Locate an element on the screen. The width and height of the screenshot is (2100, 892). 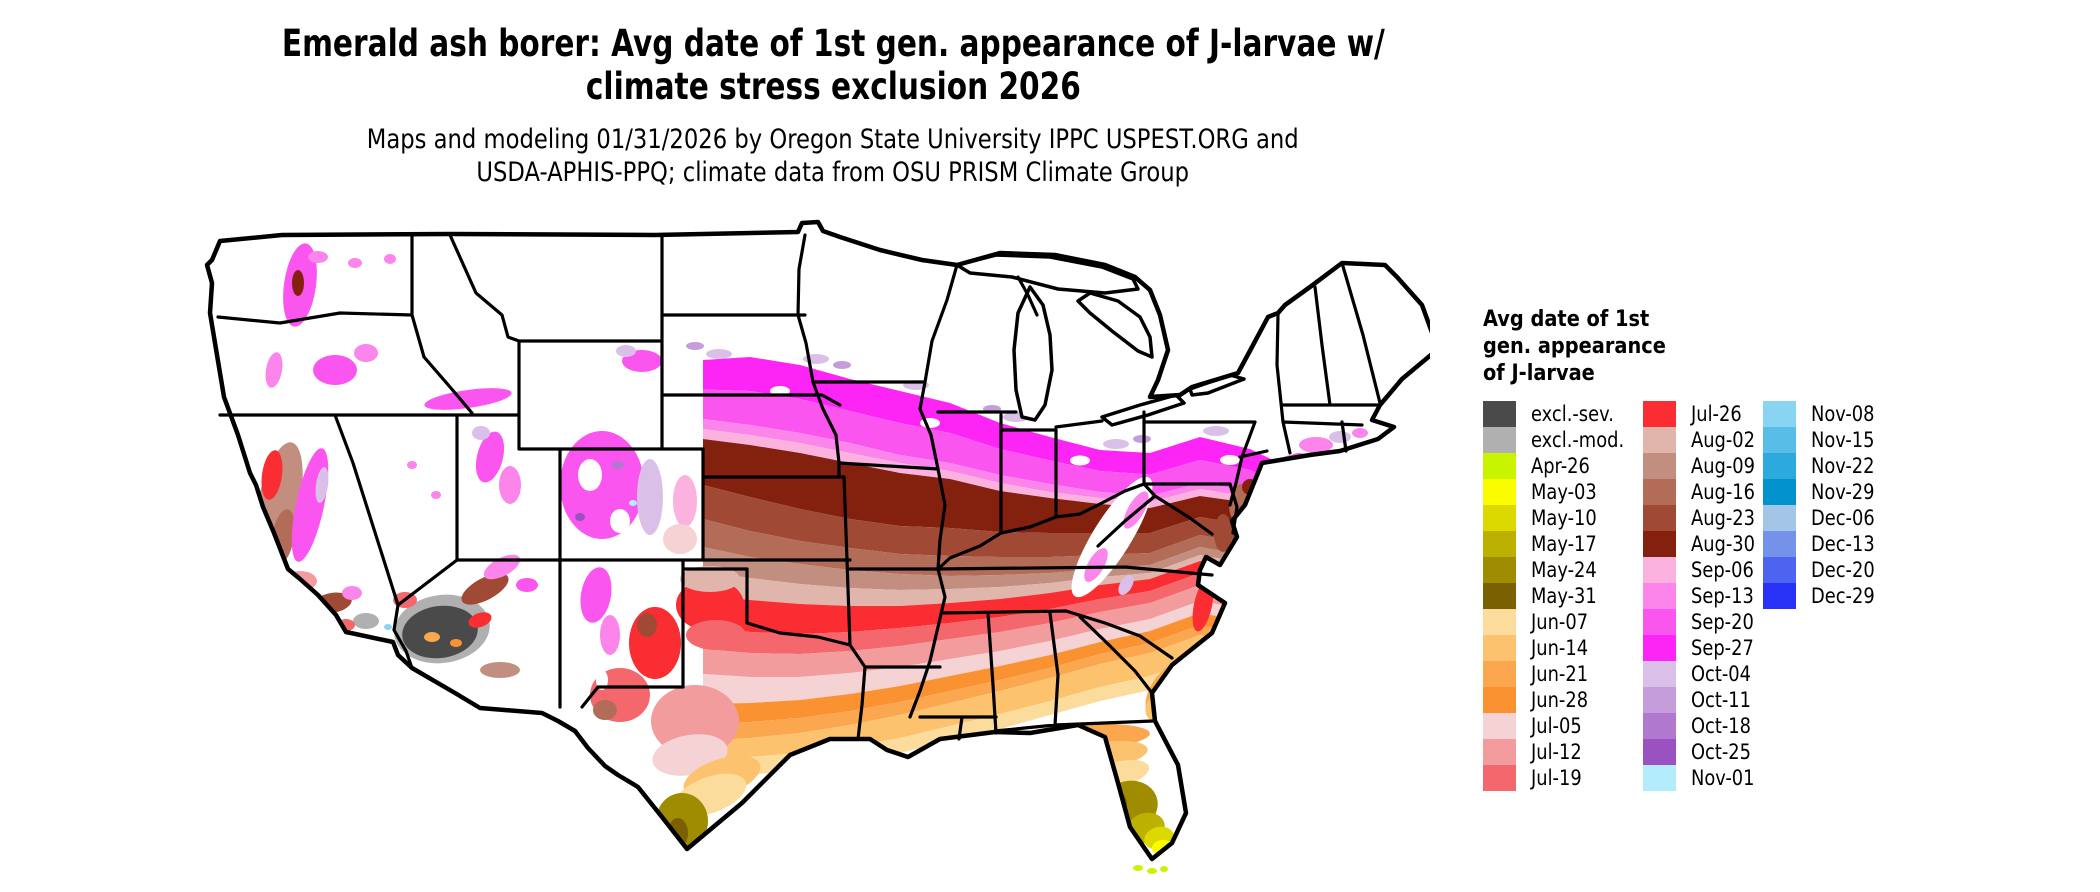
legend-label: May-10 is located at coordinates (1564, 518).